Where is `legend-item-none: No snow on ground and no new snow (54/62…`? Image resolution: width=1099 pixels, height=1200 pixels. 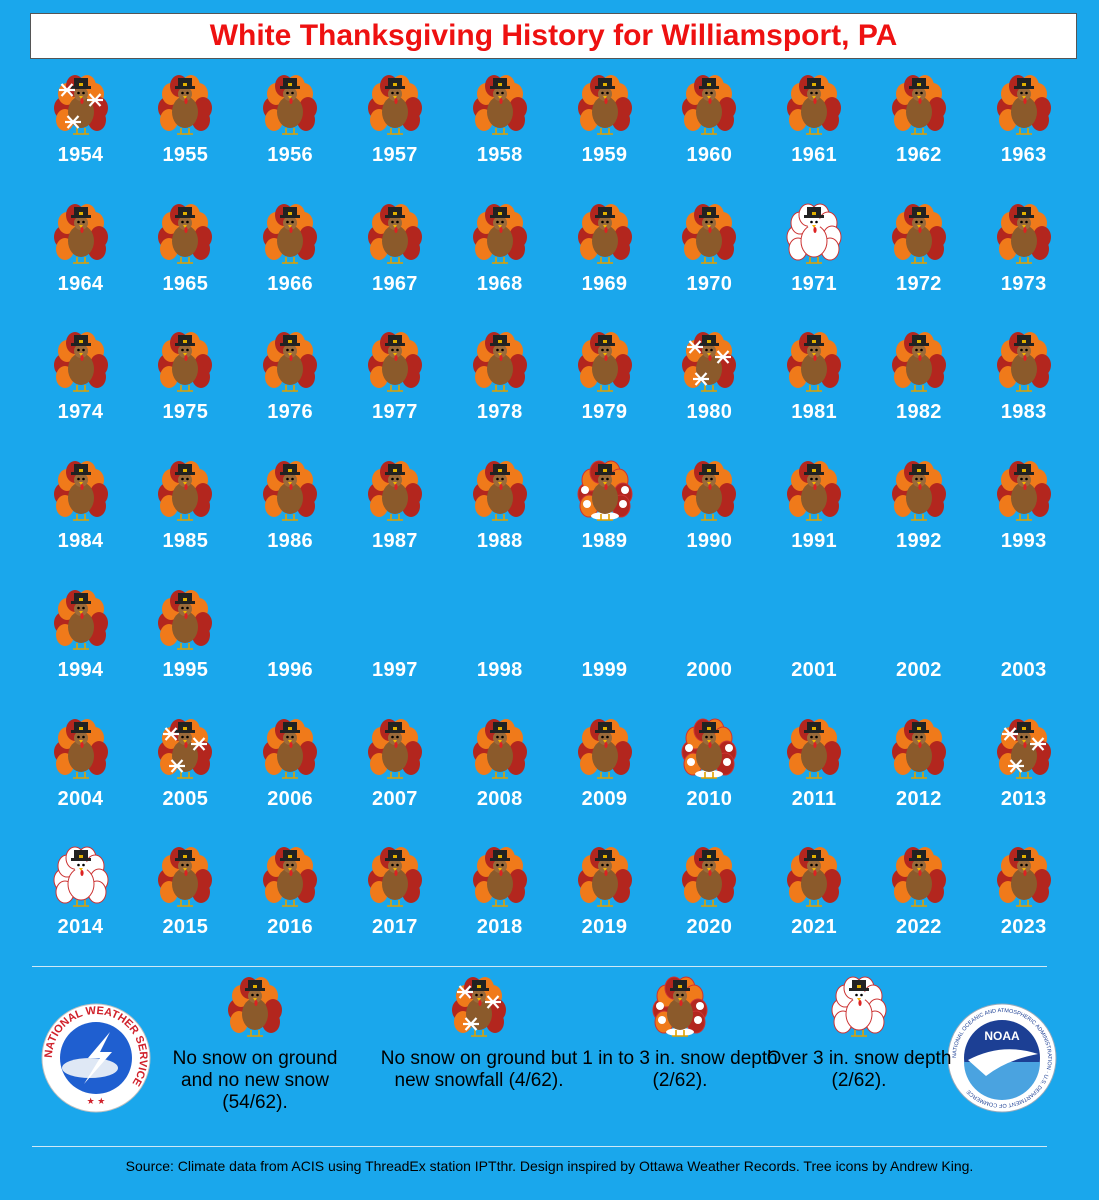
legend-item-none: No snow on ground and no new snow (54/62… is located at coordinates (255, 1045).